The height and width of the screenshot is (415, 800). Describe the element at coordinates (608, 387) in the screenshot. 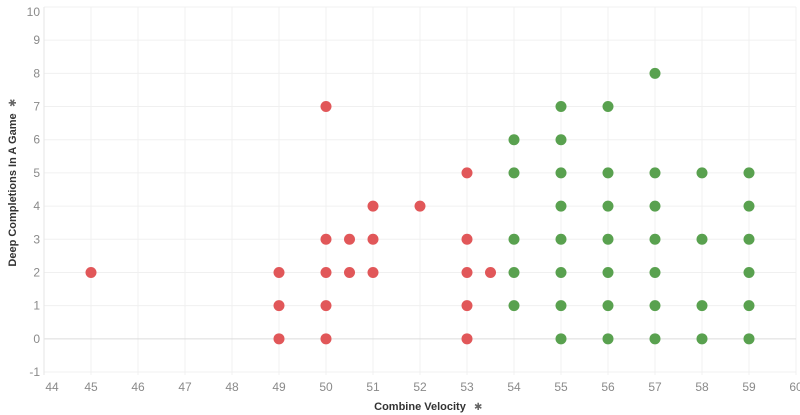

I see `x-tick-label: 56` at that location.